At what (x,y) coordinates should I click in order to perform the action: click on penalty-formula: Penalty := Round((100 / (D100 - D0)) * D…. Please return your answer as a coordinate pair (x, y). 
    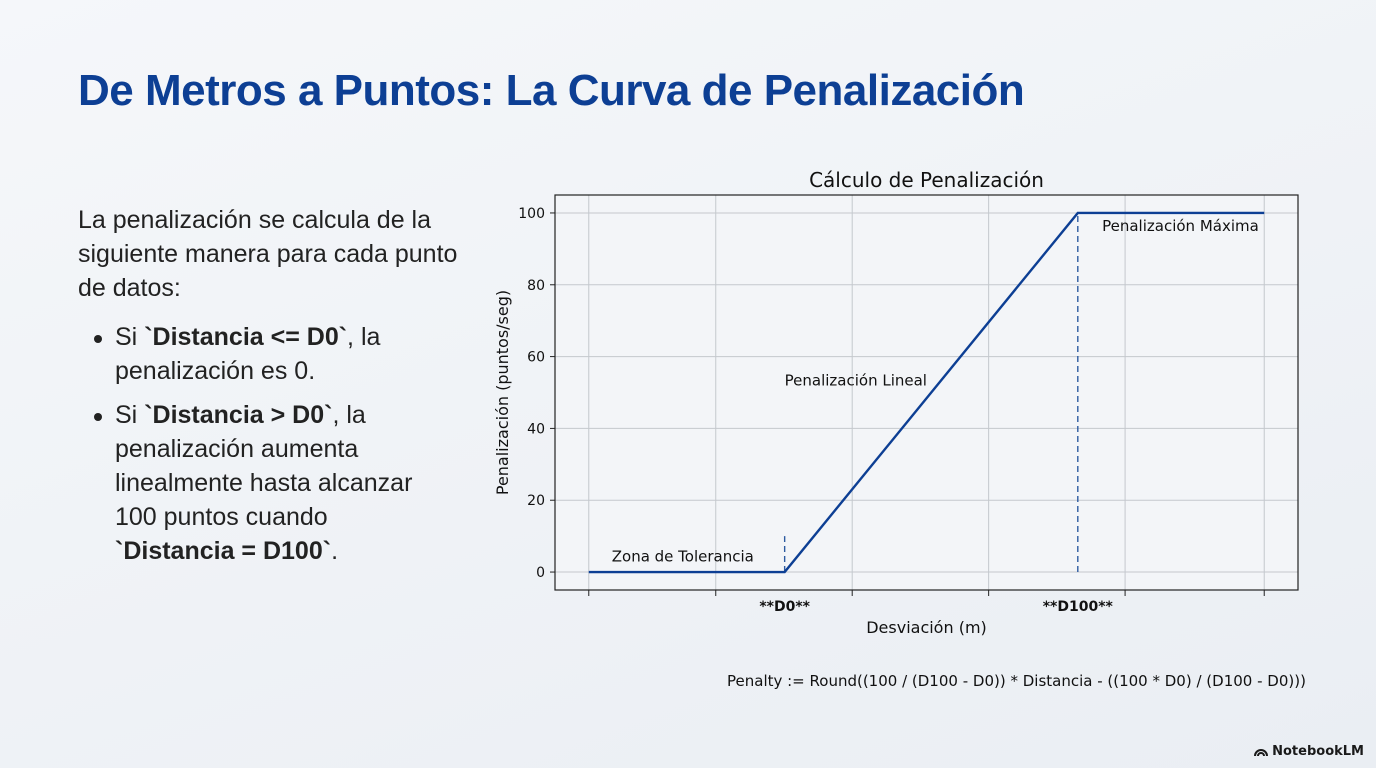
    Looking at the image, I should click on (1016, 681).